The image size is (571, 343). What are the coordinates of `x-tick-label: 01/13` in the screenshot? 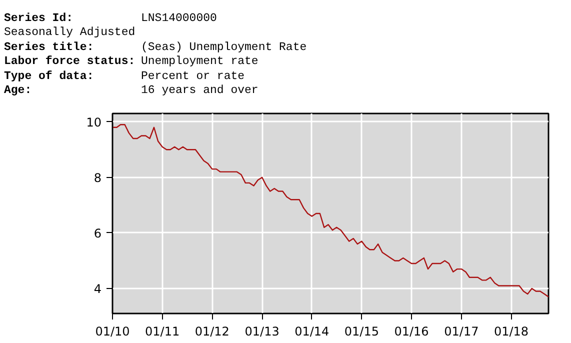 It's located at (262, 331).